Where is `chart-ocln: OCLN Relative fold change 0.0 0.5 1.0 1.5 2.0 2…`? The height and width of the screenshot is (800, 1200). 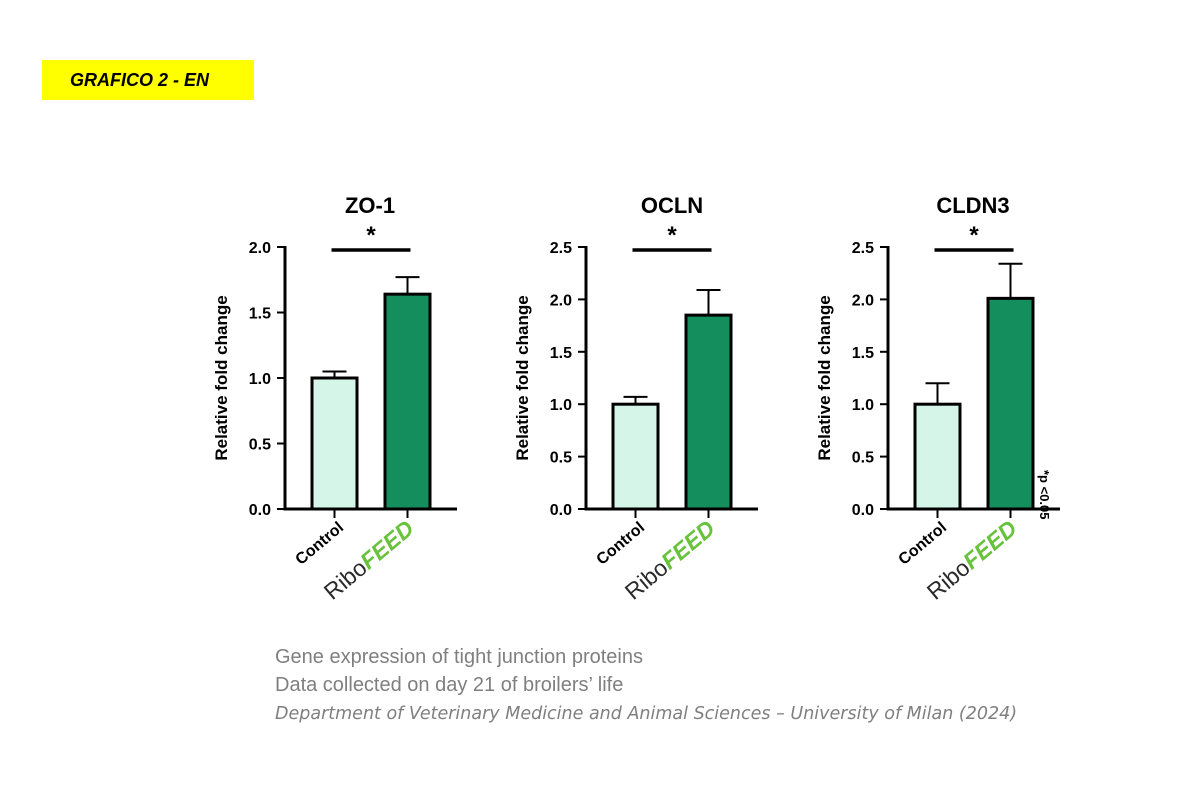 chart-ocln: OCLN Relative fold change 0.0 0.5 1.0 1.5 2.0 2… is located at coordinates (635, 399).